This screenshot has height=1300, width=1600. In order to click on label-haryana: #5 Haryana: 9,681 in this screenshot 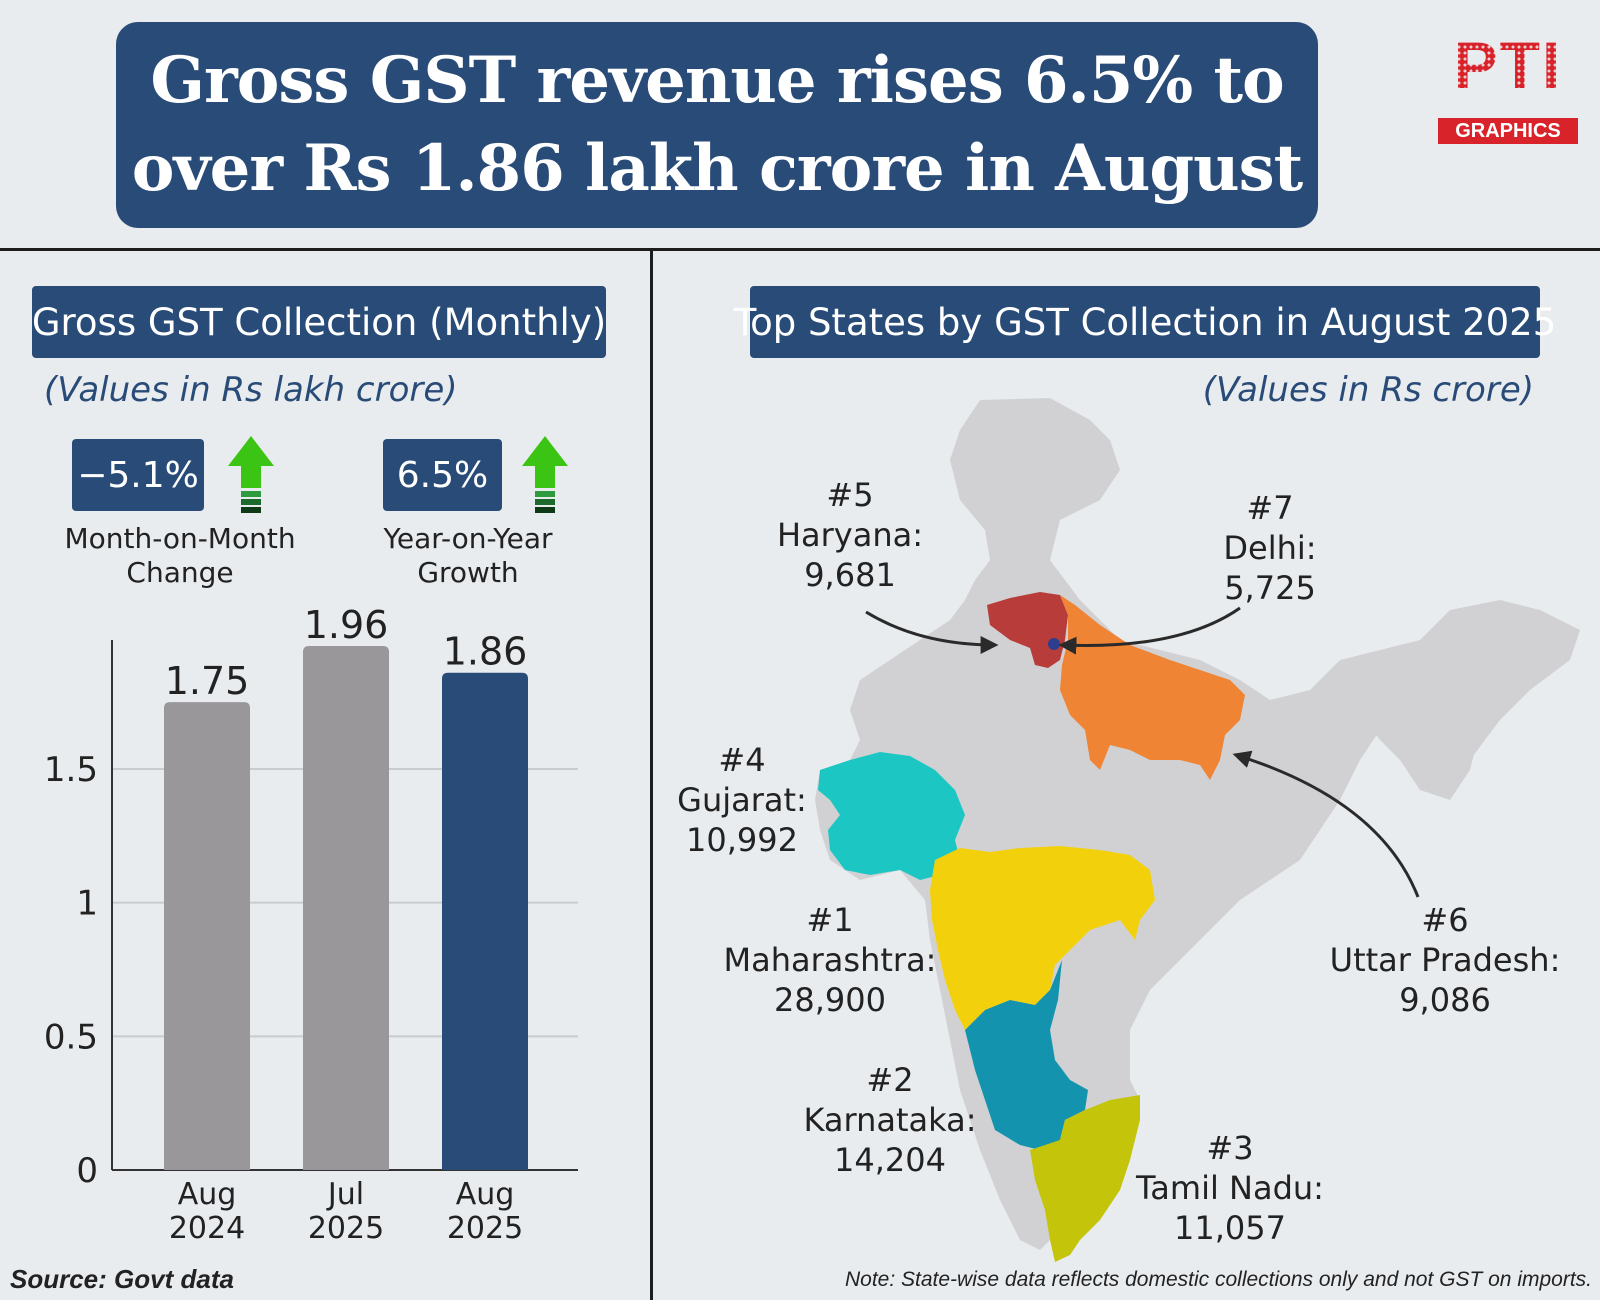, I will do `click(850, 535)`.